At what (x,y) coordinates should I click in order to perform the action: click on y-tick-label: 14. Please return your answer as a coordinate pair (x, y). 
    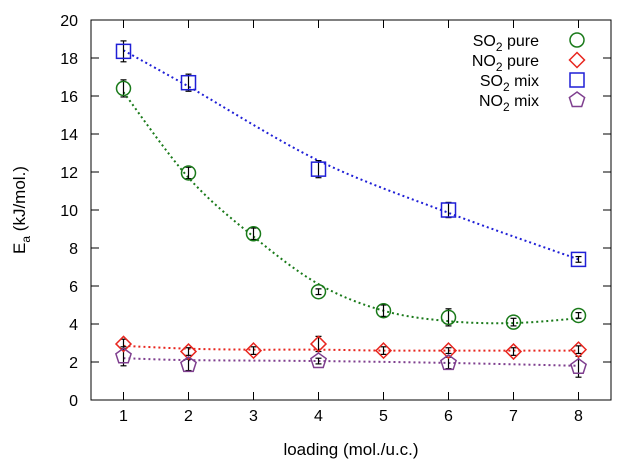
    Looking at the image, I should click on (69, 135).